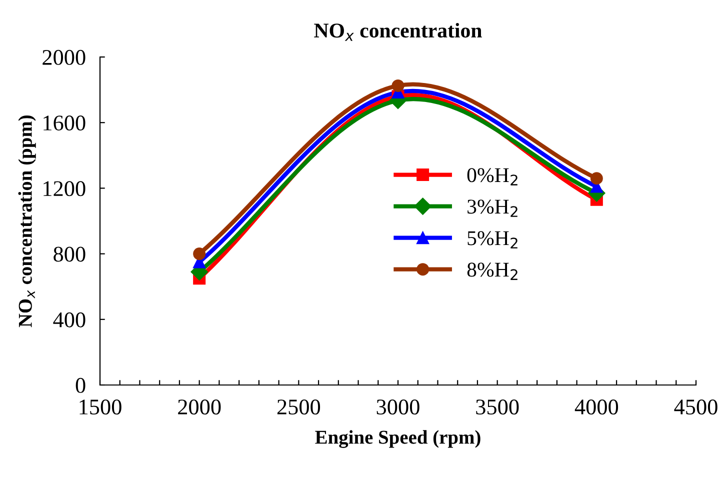  I want to click on x-tick-label: 2500, so click(298, 407).